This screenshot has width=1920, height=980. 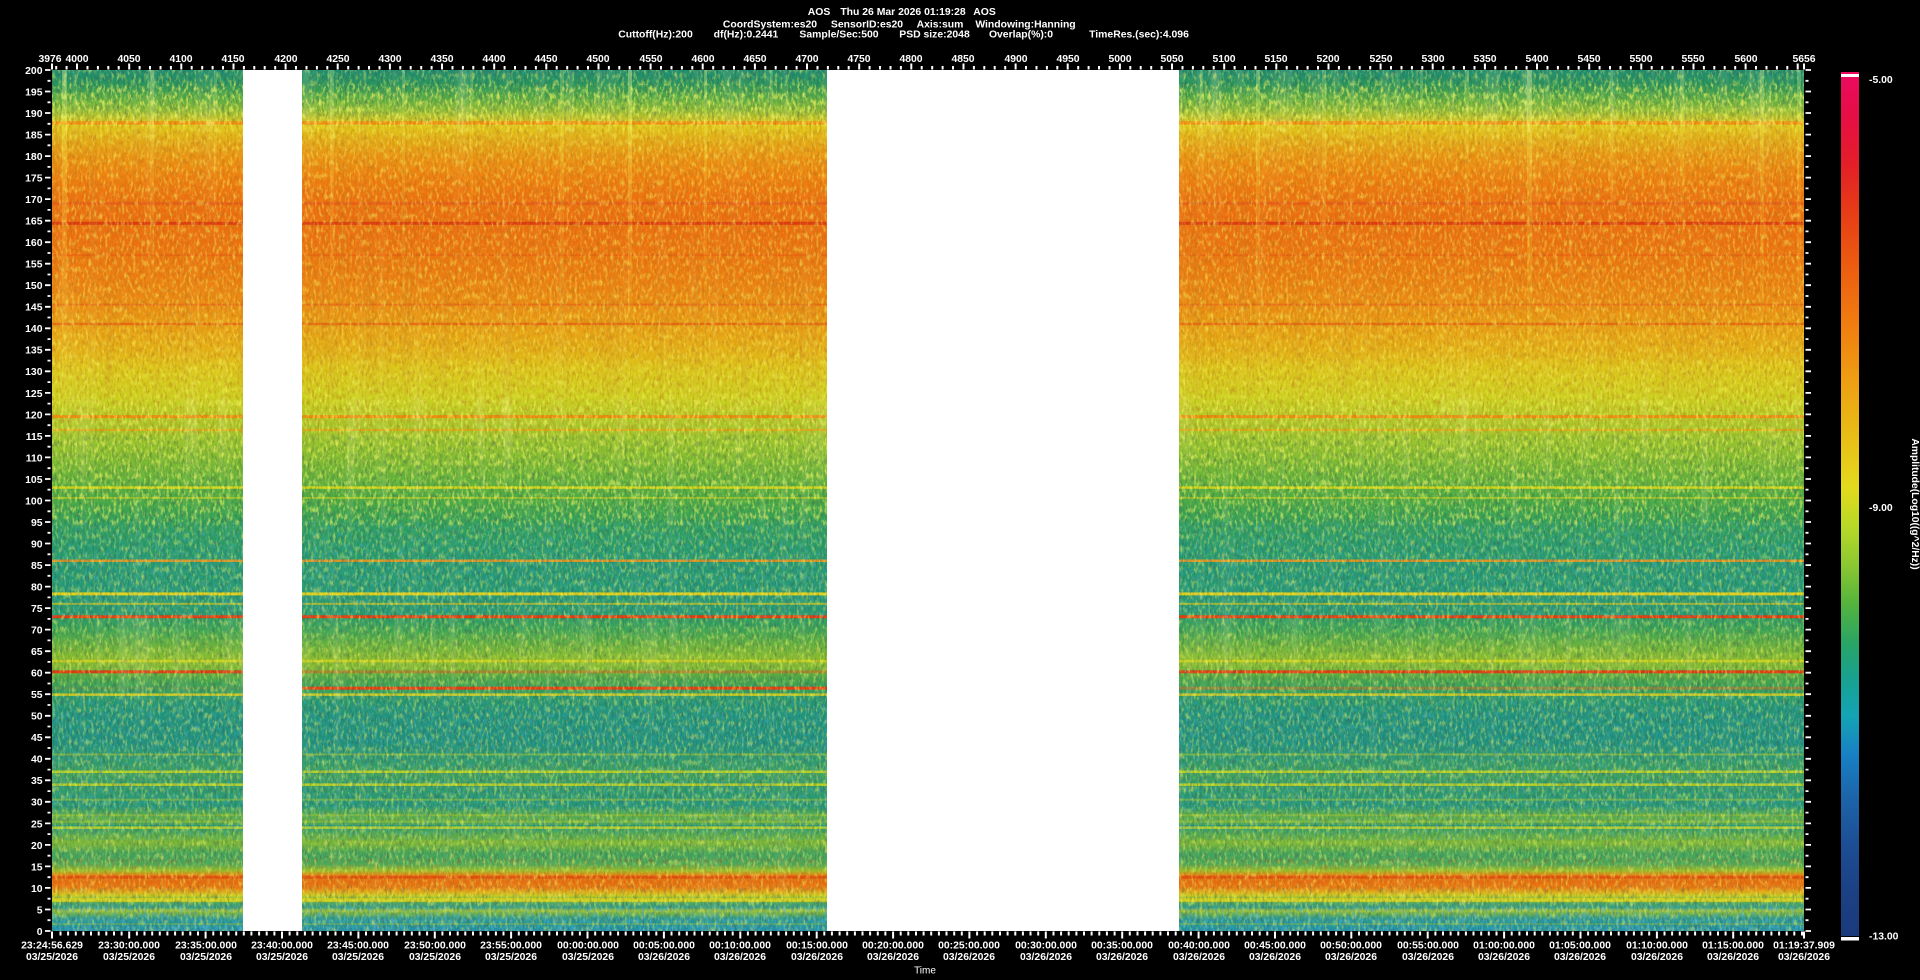 What do you see at coordinates (838, 35) in the screenshot?
I see `svg-text: Sample/Sec:500` at bounding box center [838, 35].